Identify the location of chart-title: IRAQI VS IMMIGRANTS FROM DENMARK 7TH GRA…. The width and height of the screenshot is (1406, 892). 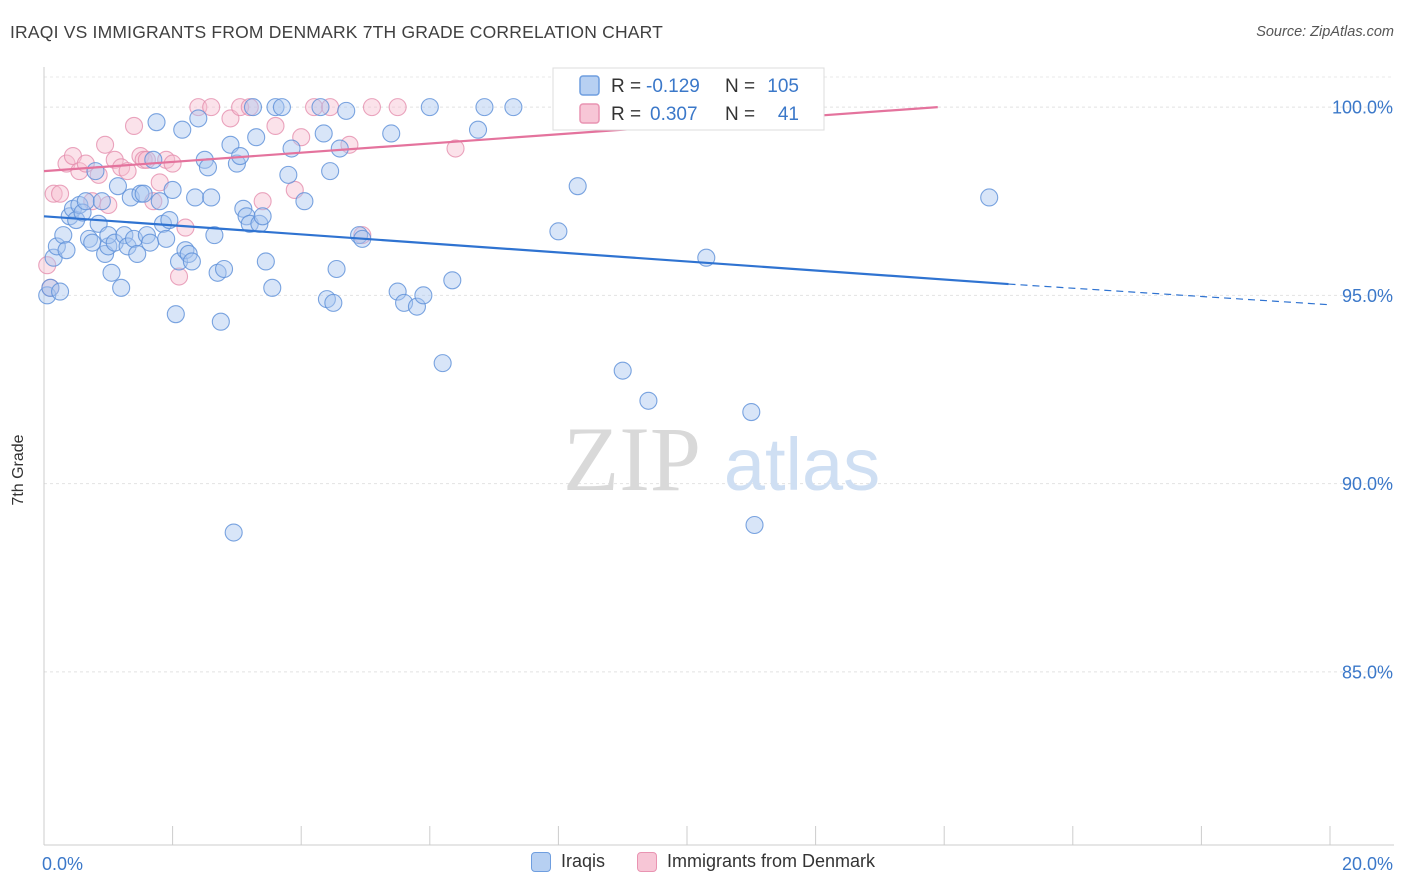
(337, 32).